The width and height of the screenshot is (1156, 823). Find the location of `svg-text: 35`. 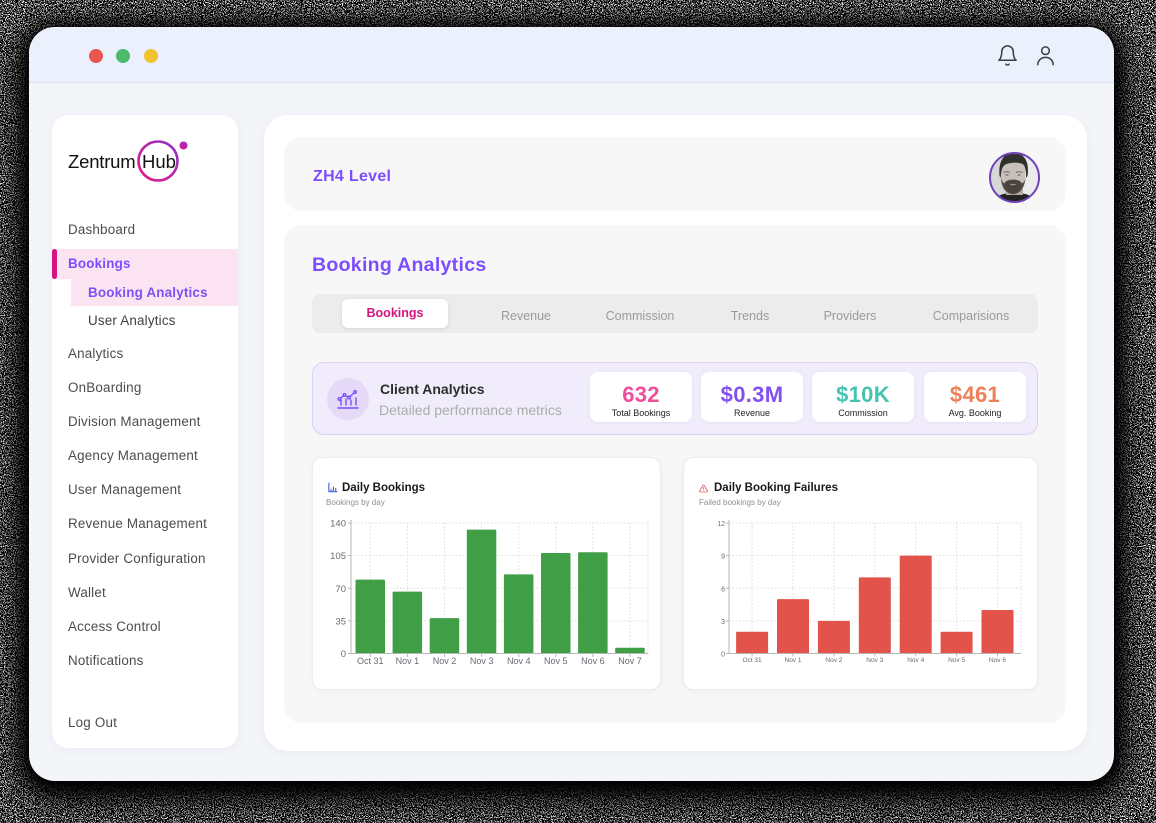

svg-text: 35 is located at coordinates (340, 622).